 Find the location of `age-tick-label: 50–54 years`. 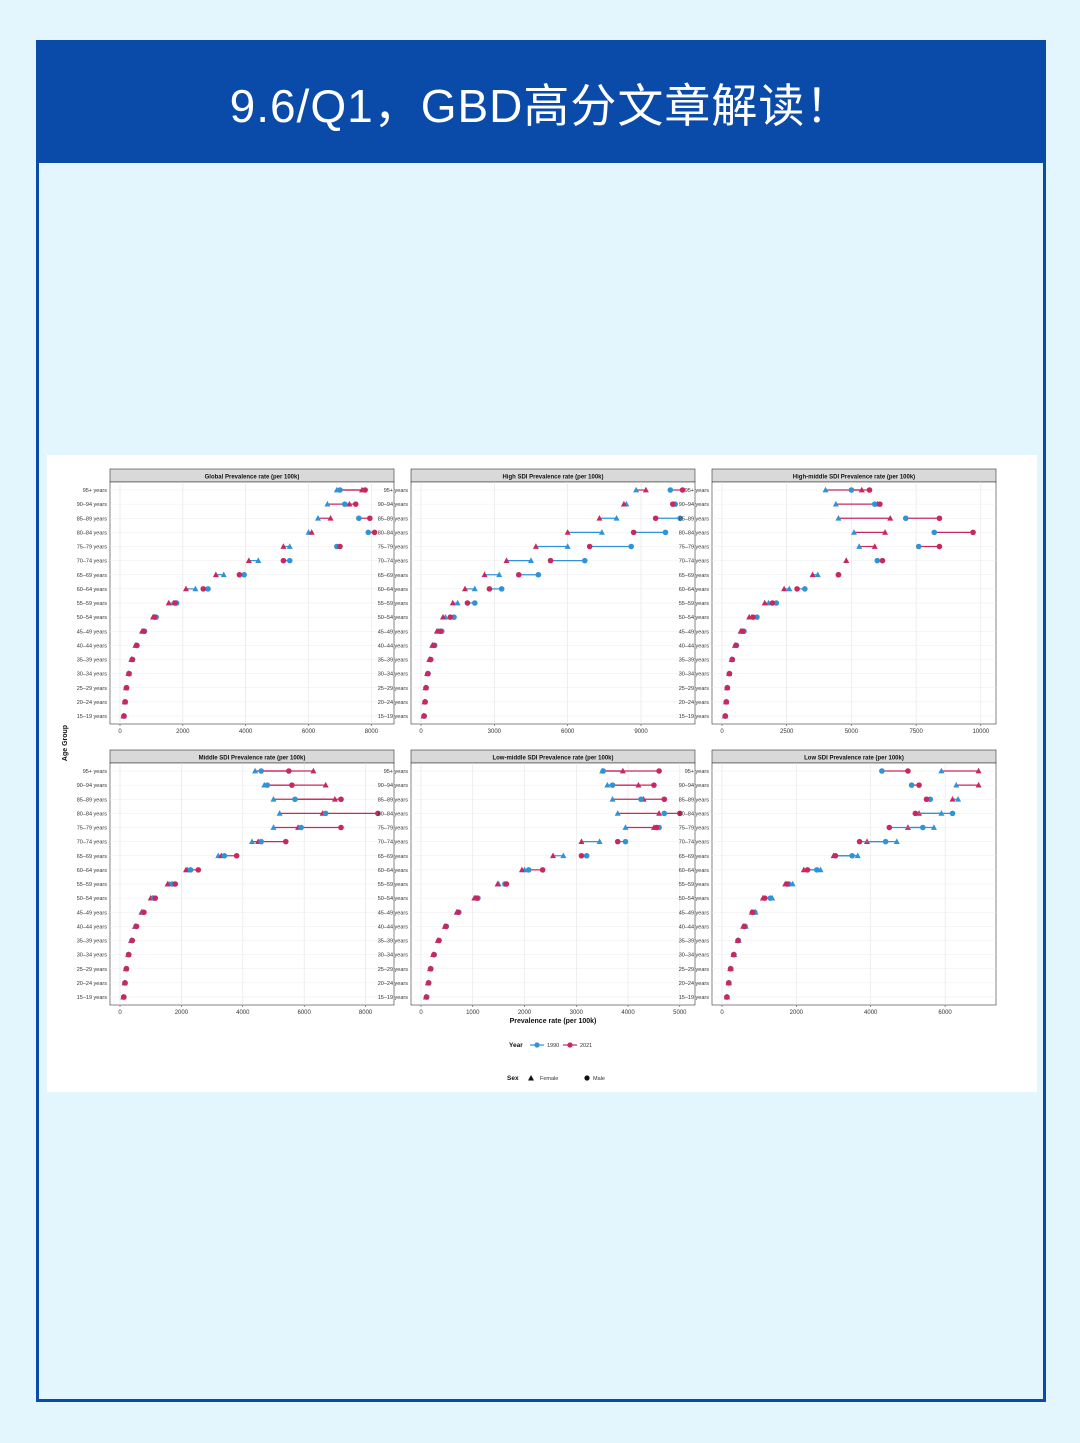

age-tick-label: 50–54 years is located at coordinates (694, 618).